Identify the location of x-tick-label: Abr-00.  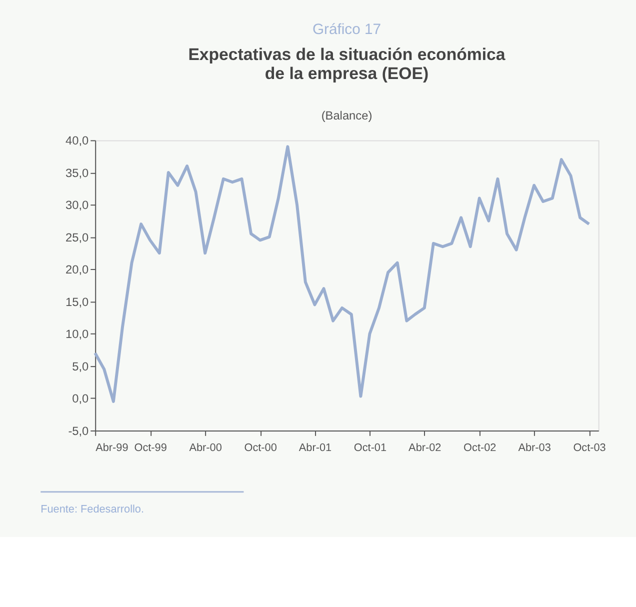
(205, 448).